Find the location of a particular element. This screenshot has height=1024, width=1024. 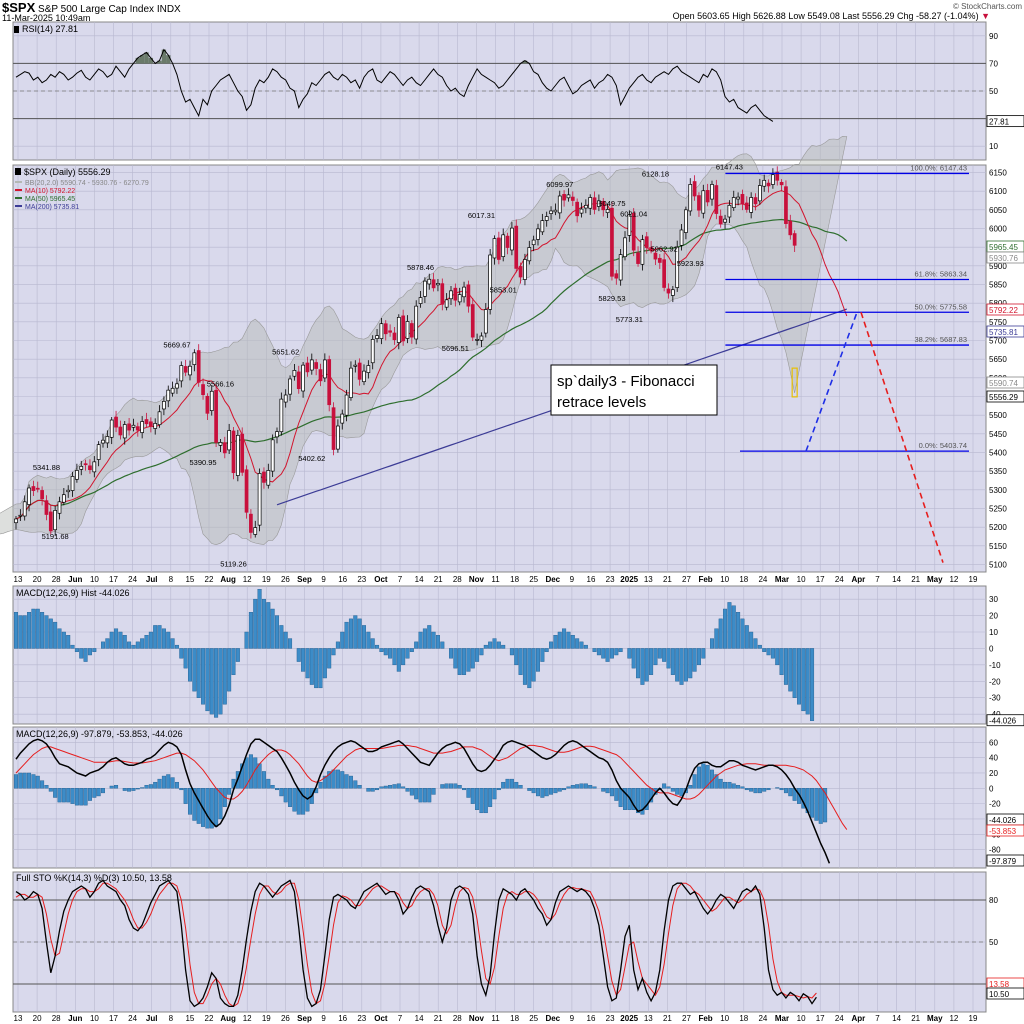

price-tick-label: 5350 is located at coordinates (998, 471).